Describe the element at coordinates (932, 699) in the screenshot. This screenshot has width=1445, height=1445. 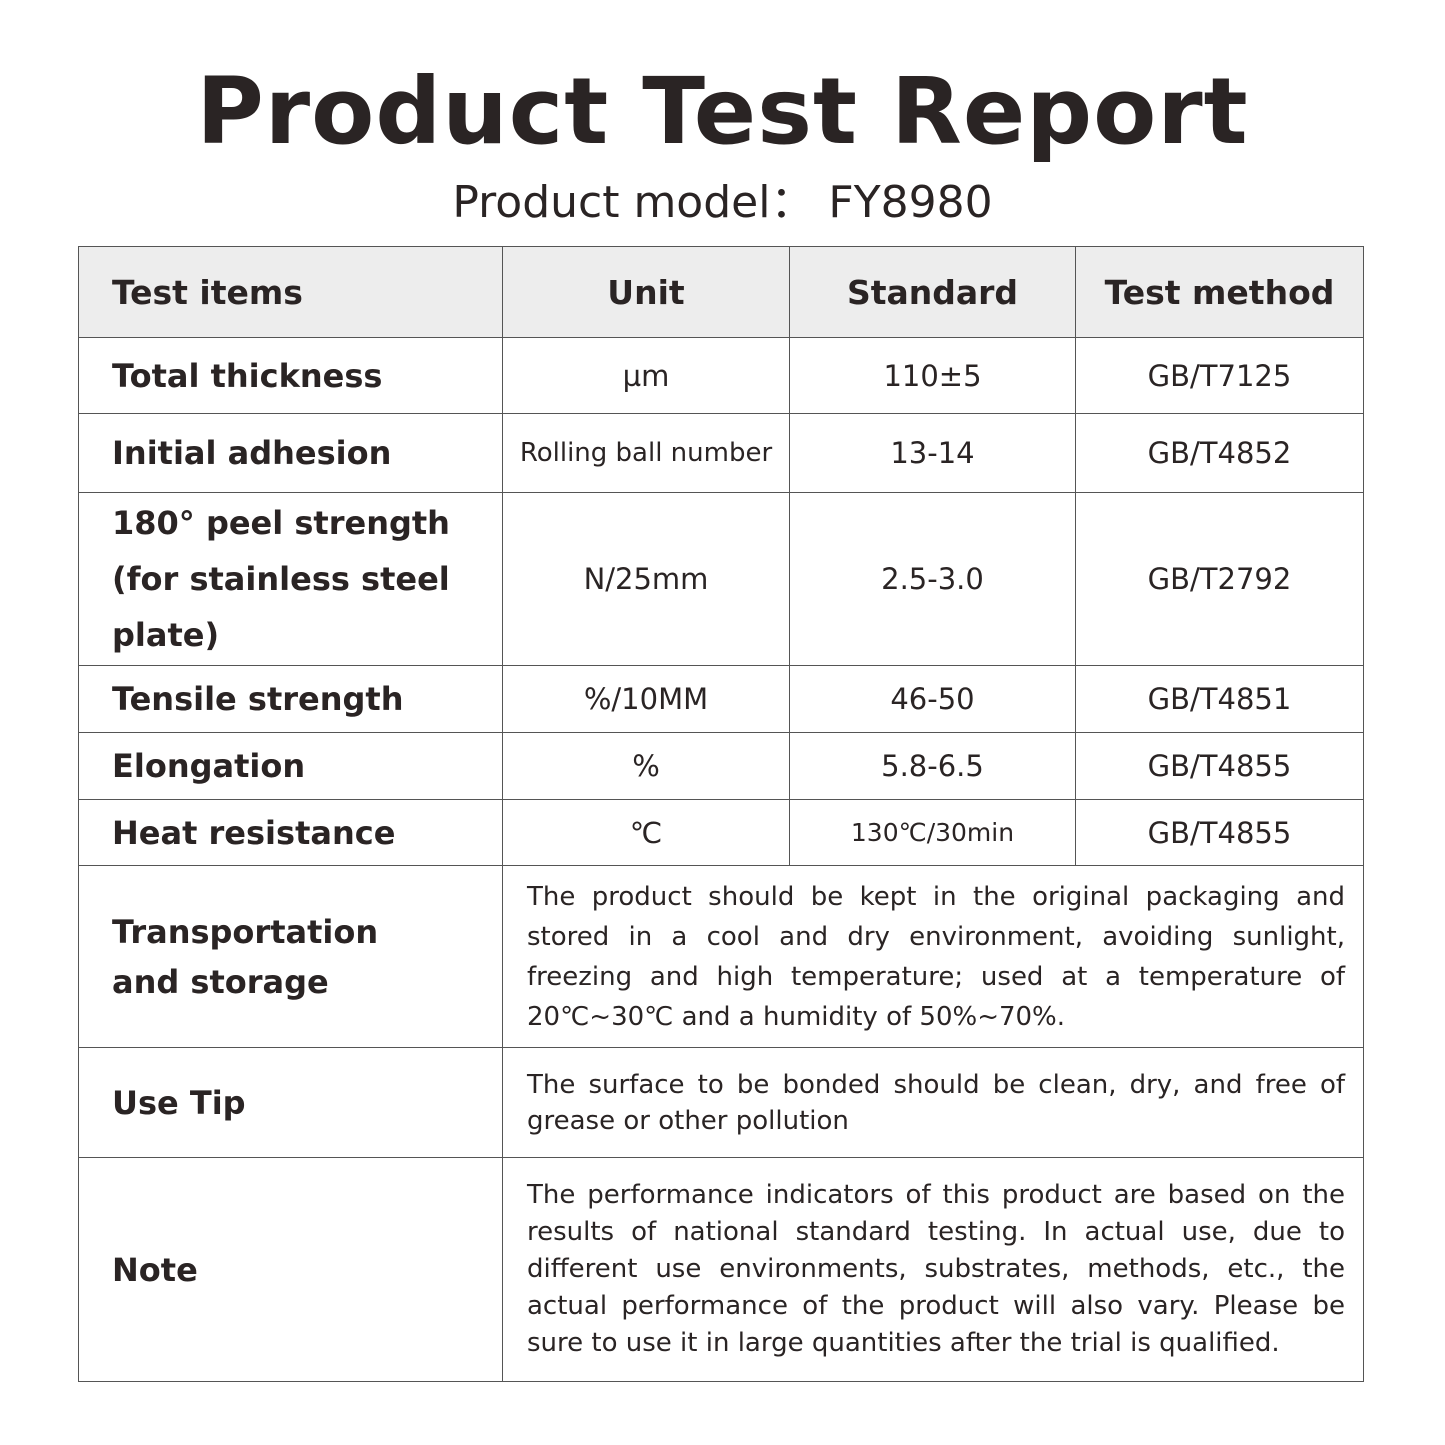
I see `standard: 46-50` at that location.